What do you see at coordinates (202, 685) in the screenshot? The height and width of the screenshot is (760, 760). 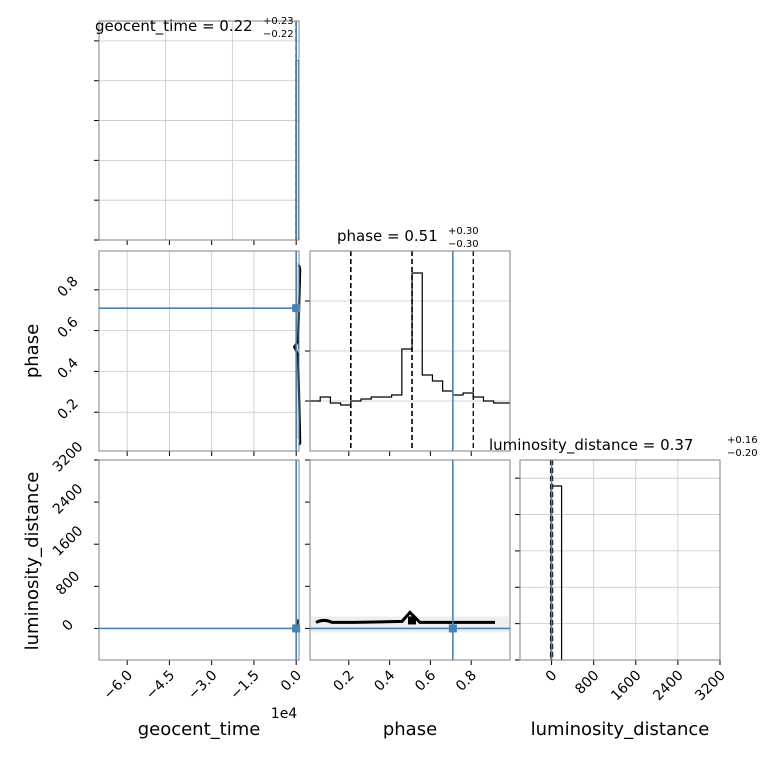 I see `xticklabel-geocent-2: −3.0` at bounding box center [202, 685].